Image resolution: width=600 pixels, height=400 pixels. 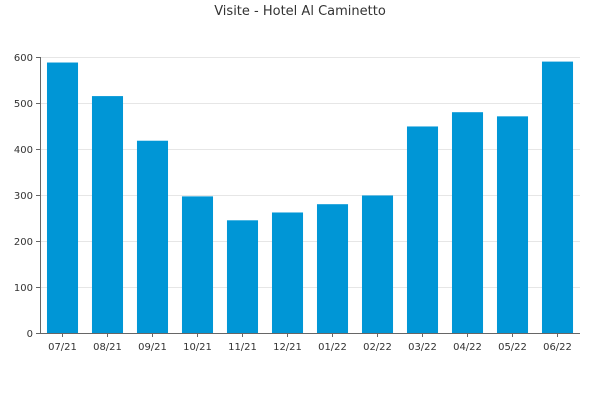 What do you see at coordinates (23, 58) in the screenshot?
I see `y-tick-label: 600` at bounding box center [23, 58].